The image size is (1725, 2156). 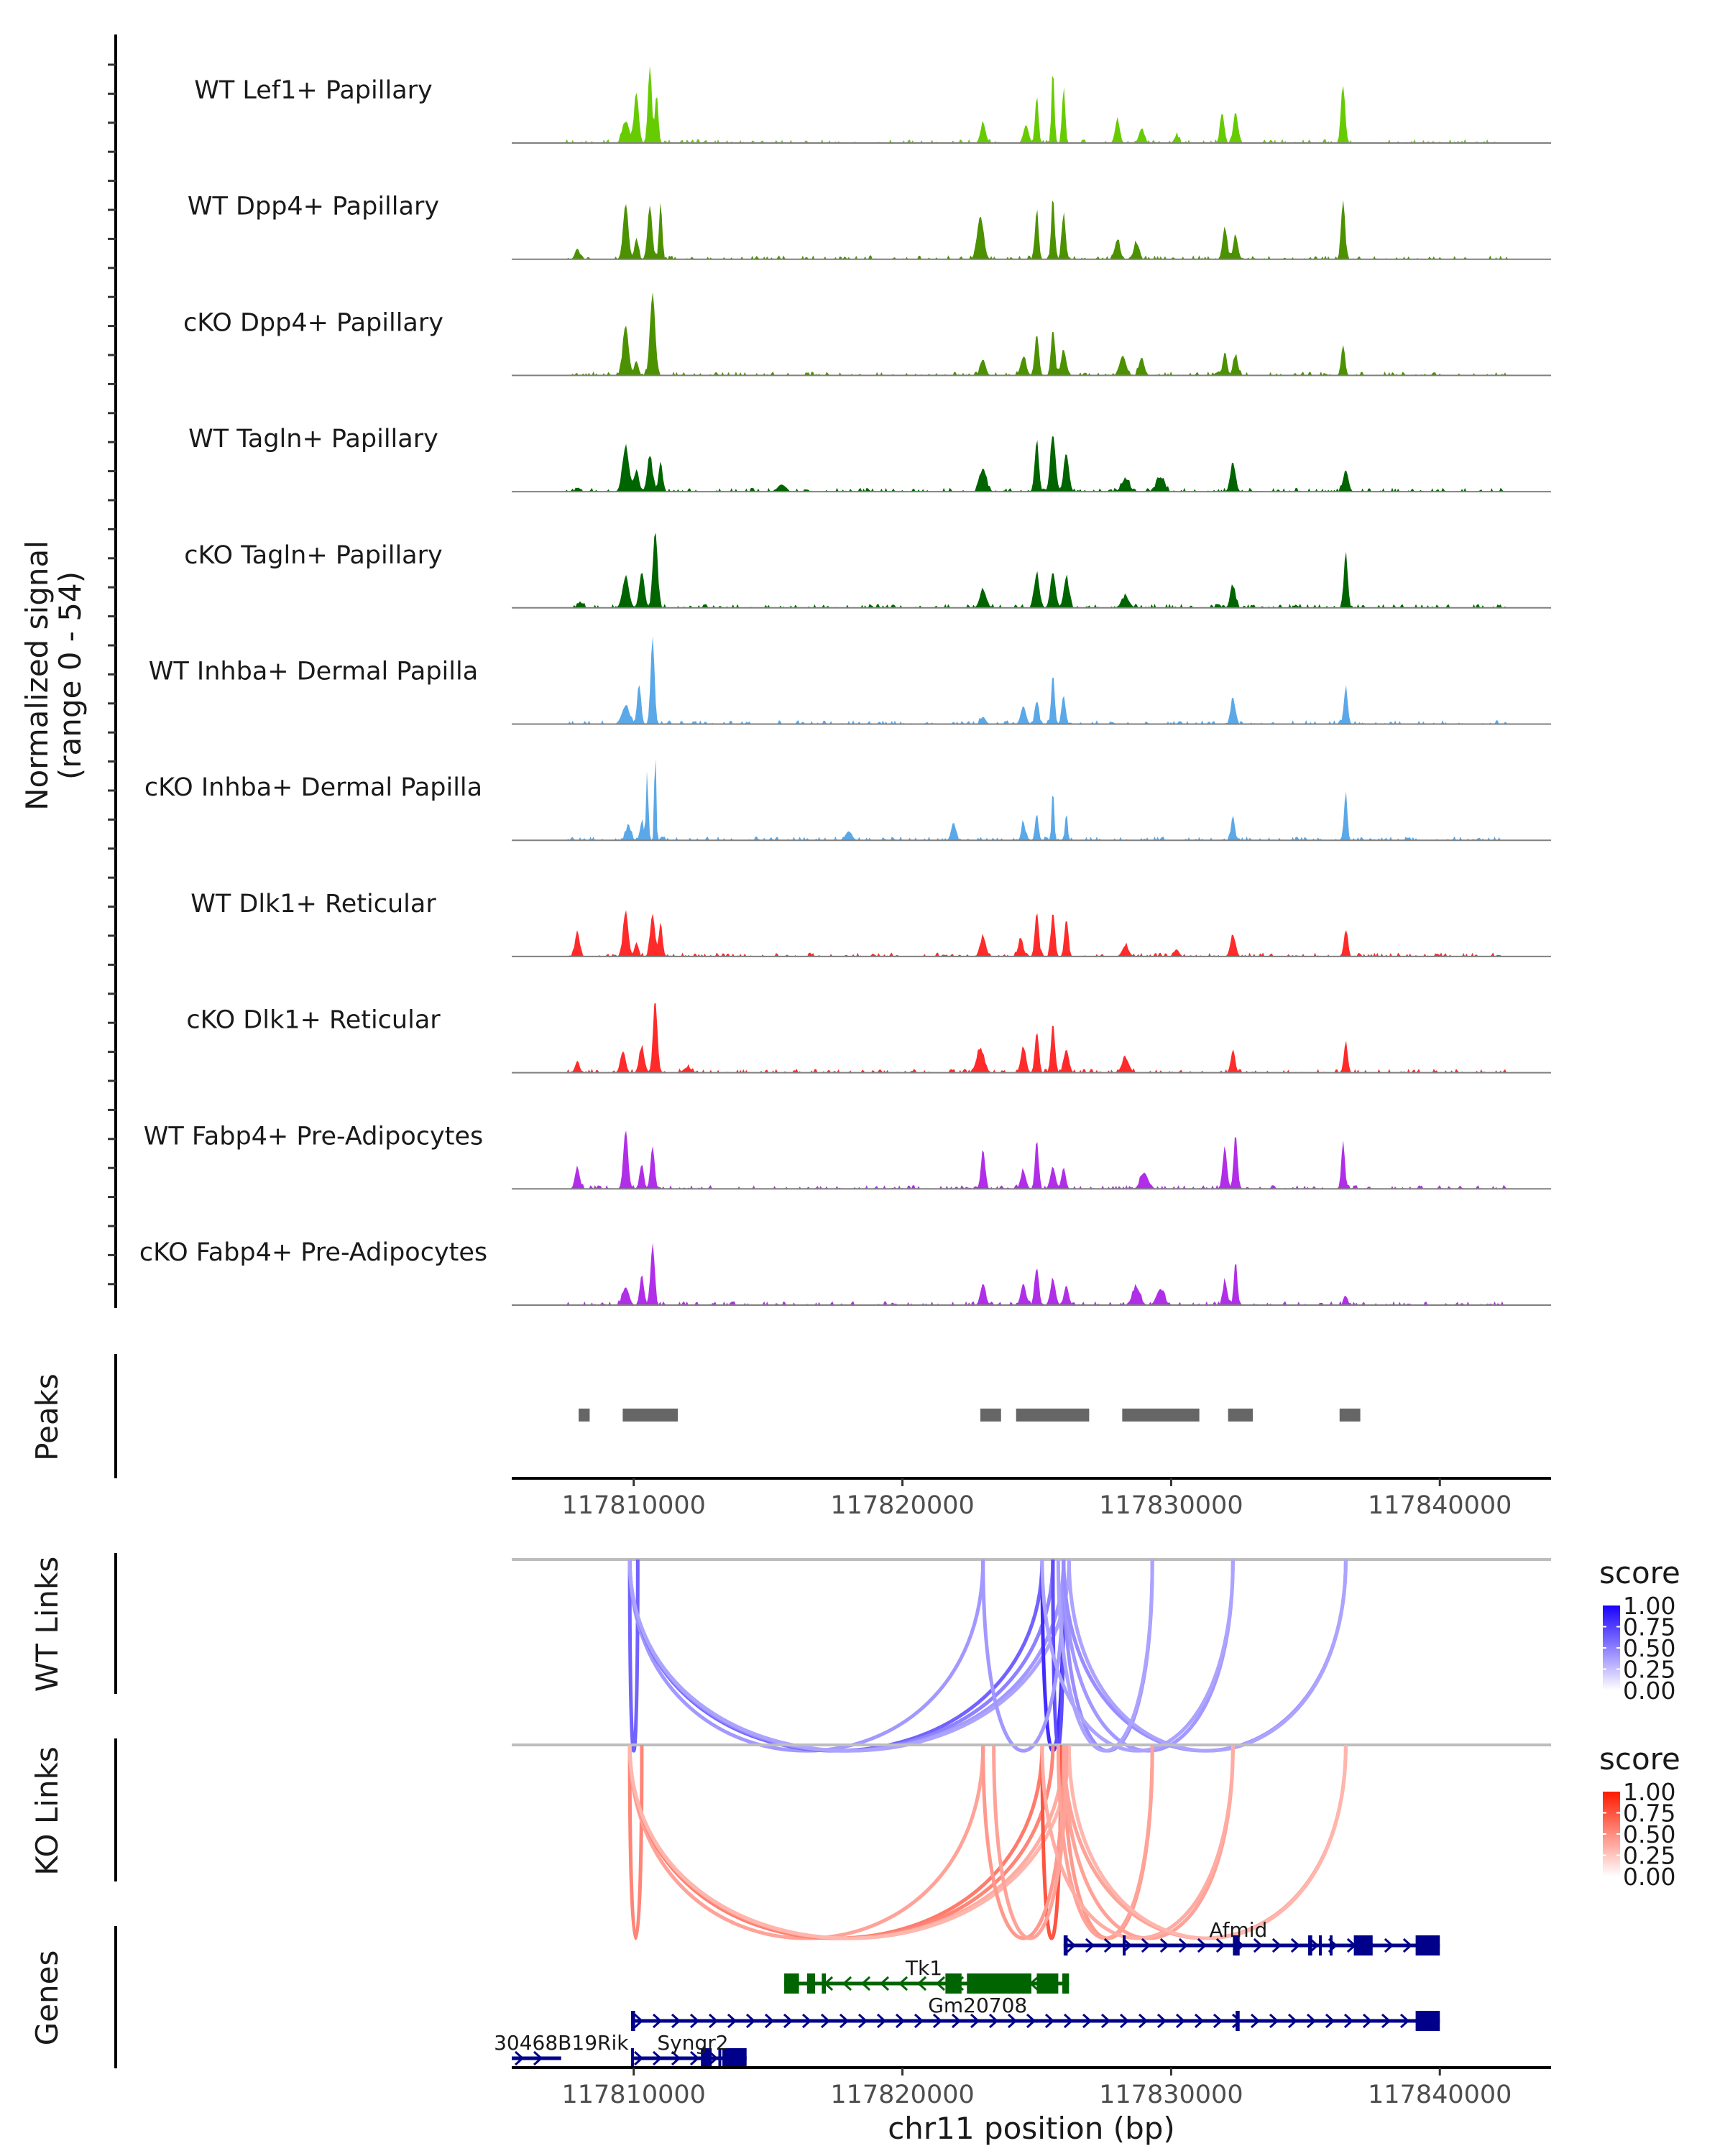 What do you see at coordinates (870, 924) in the screenshot?
I see `signal-track: WT Dlk1+ Reticular` at bounding box center [870, 924].